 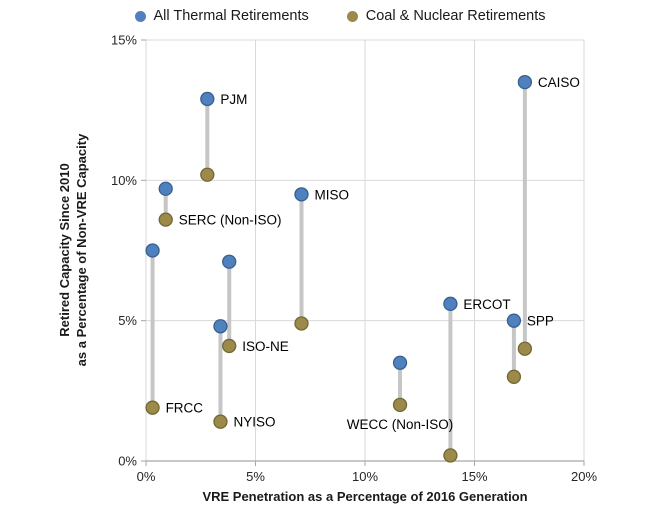 I want to click on legend-item-all-thermal: All Thermal Retirements, so click(x=221, y=16).